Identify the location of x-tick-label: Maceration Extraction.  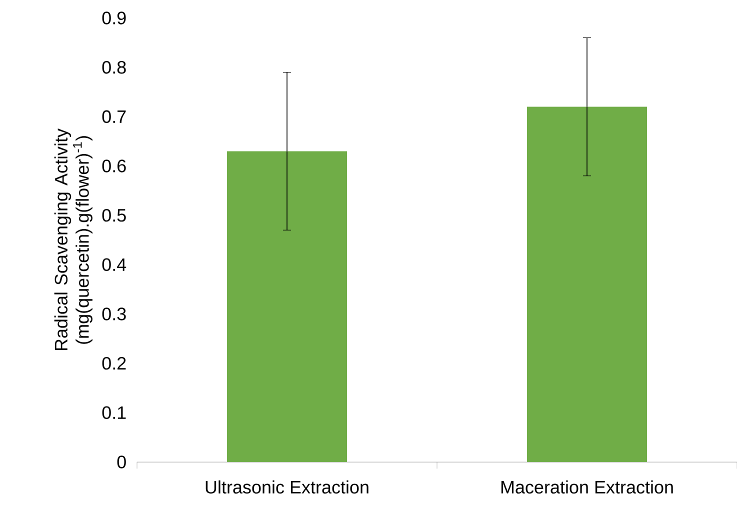
(587, 487).